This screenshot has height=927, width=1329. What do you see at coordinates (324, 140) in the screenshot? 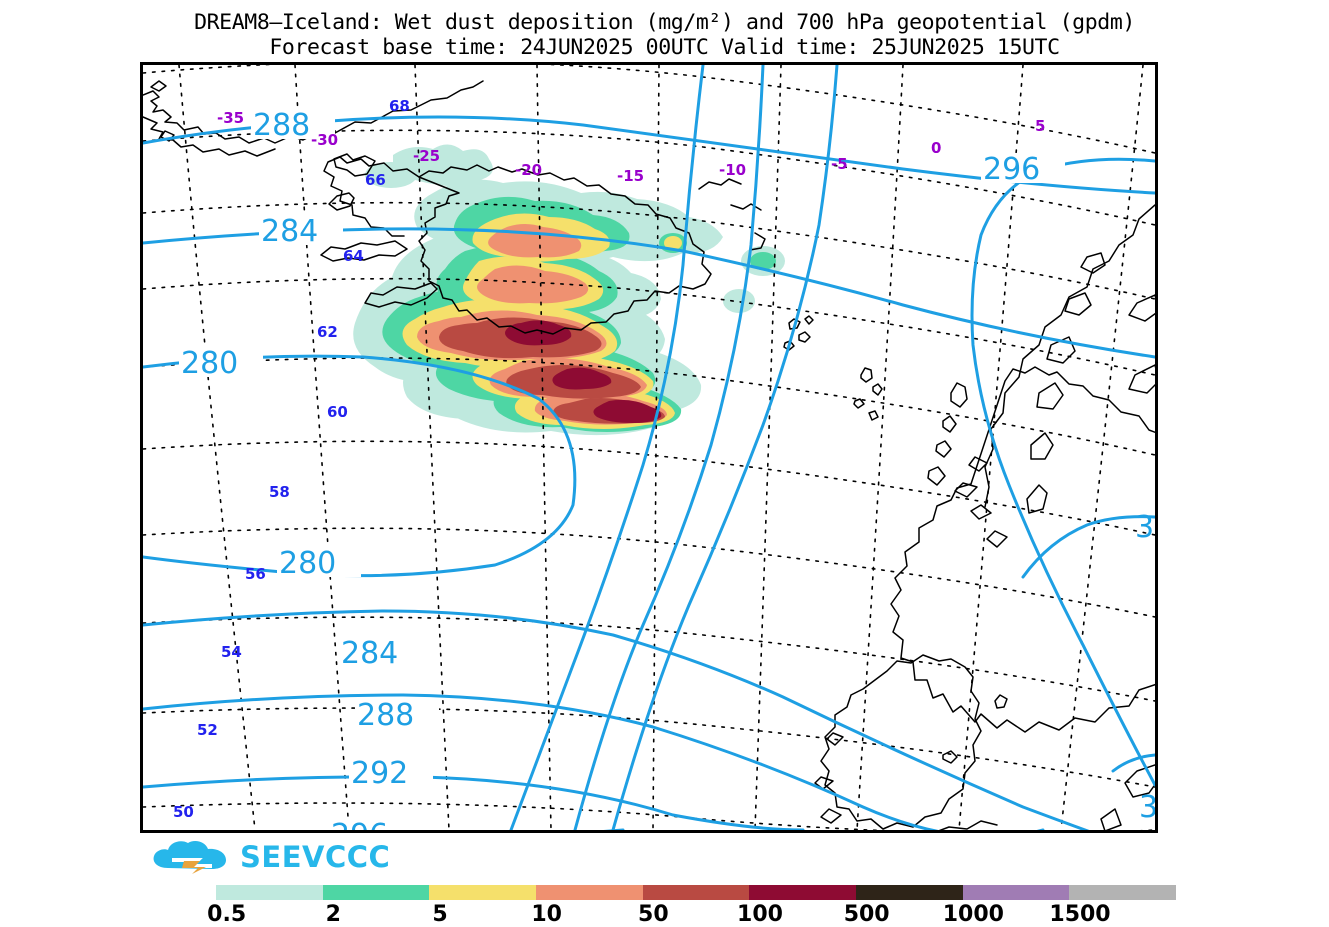
I see `svg-text: -30` at bounding box center [324, 140].